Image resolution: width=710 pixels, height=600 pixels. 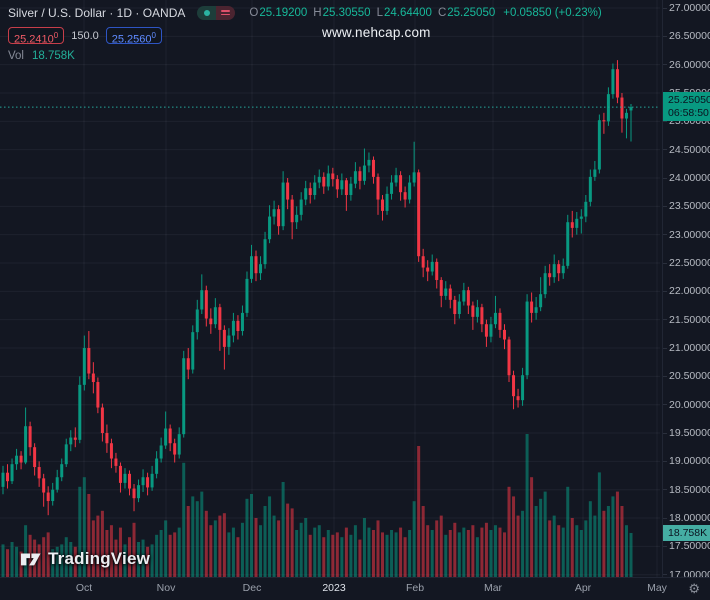 What do you see at coordinates (689, 149) in the screenshot?
I see `price-axis-label: 24.50000` at bounding box center [689, 149].